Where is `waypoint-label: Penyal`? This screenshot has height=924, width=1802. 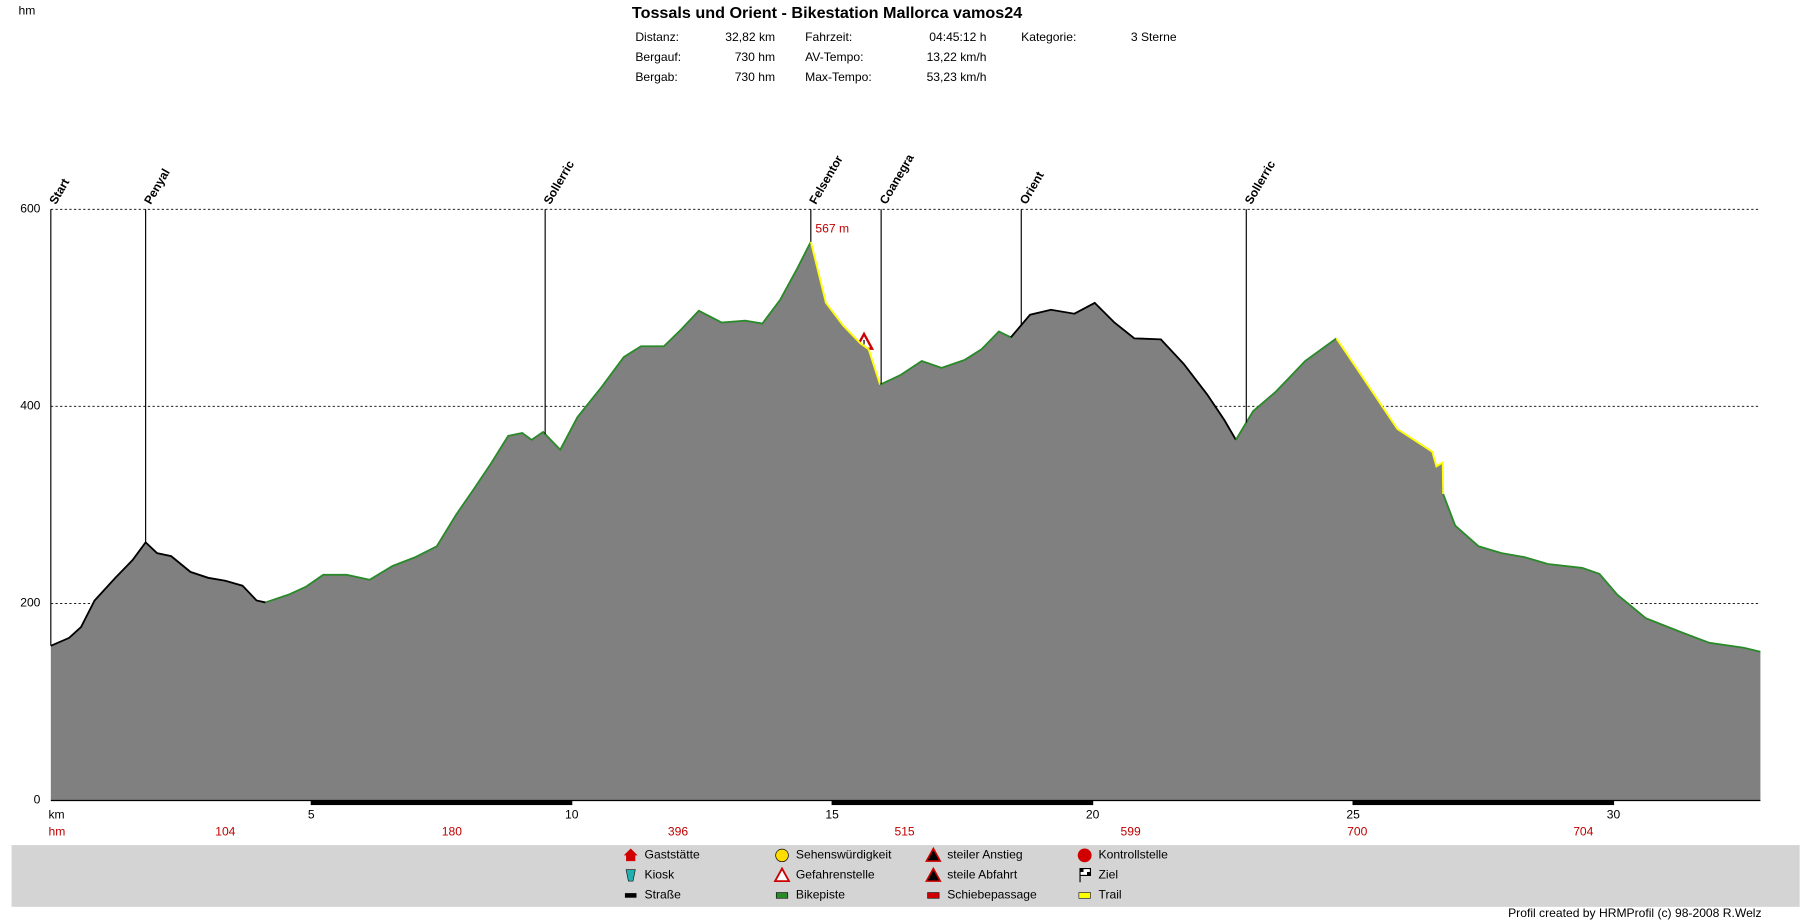
waypoint-label: Penyal is located at coordinates (157, 186).